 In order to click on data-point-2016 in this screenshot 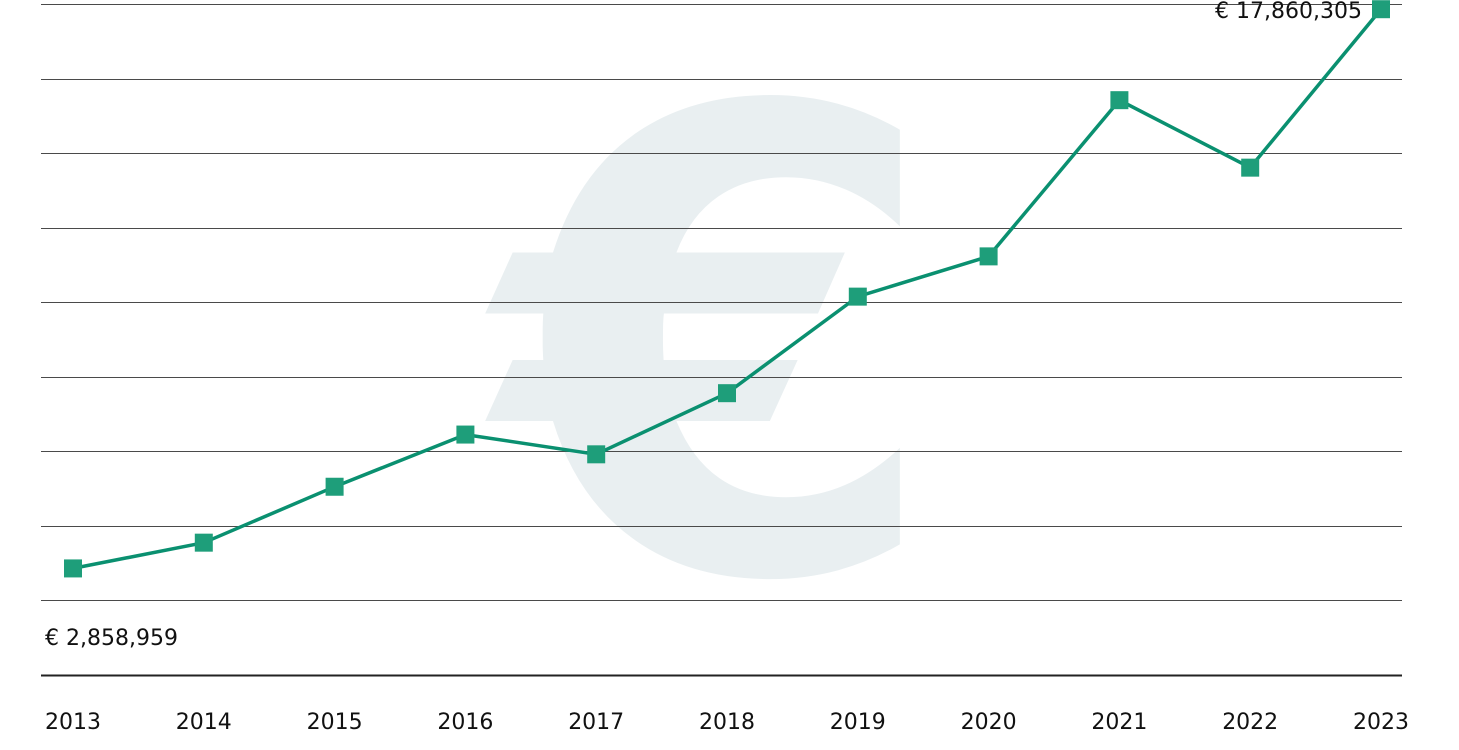, I will do `click(465, 434)`.